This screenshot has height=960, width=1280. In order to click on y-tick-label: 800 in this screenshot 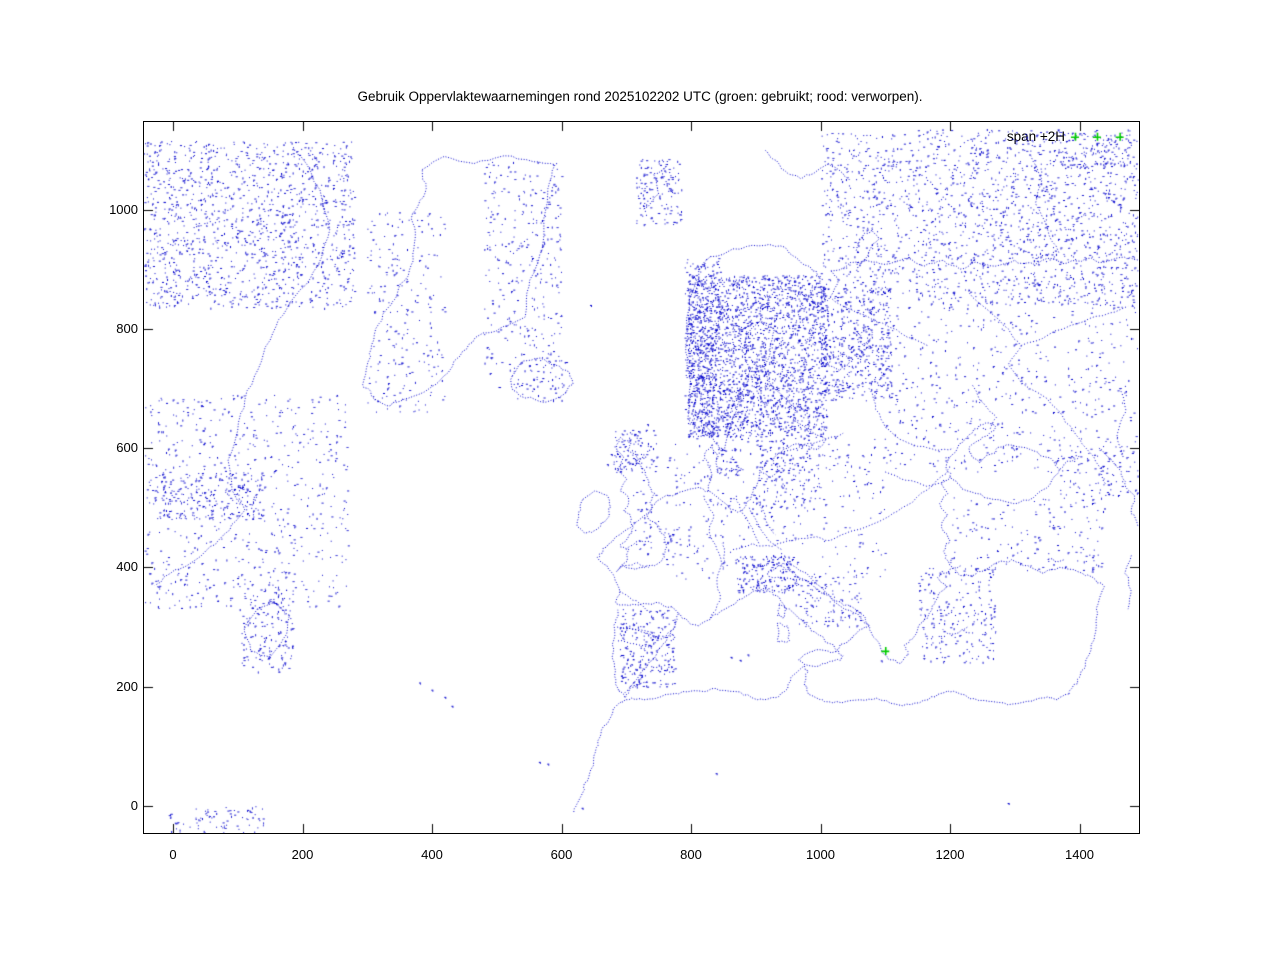, I will do `click(127, 328)`.